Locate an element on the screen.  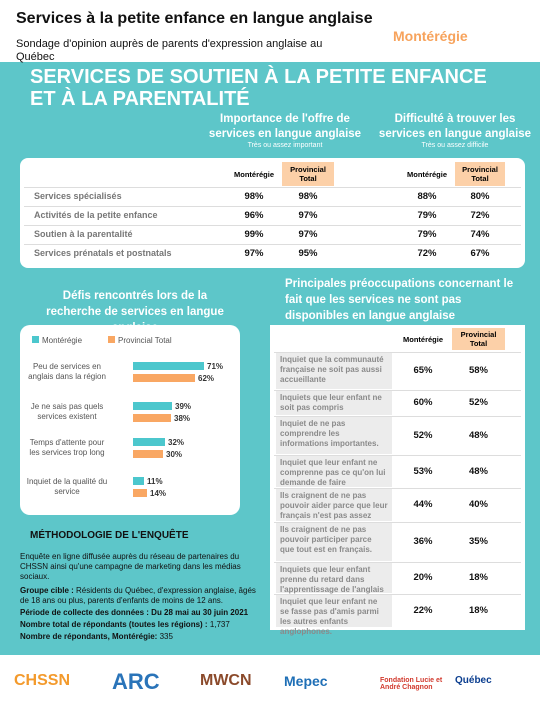
cell-value: 67% is located at coordinates (480, 253).